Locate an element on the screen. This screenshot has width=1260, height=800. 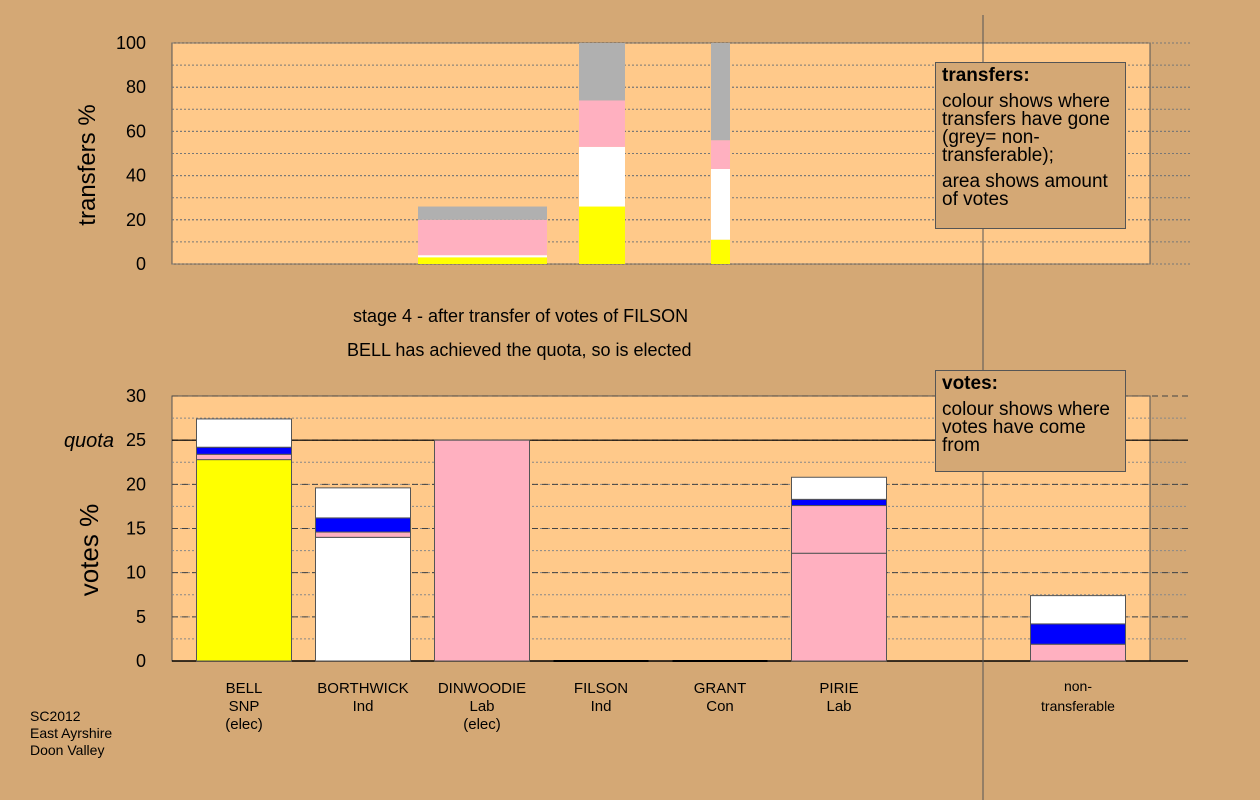
transfers-legend-text-2: area shows amount of votes is located at coordinates (1025, 190).